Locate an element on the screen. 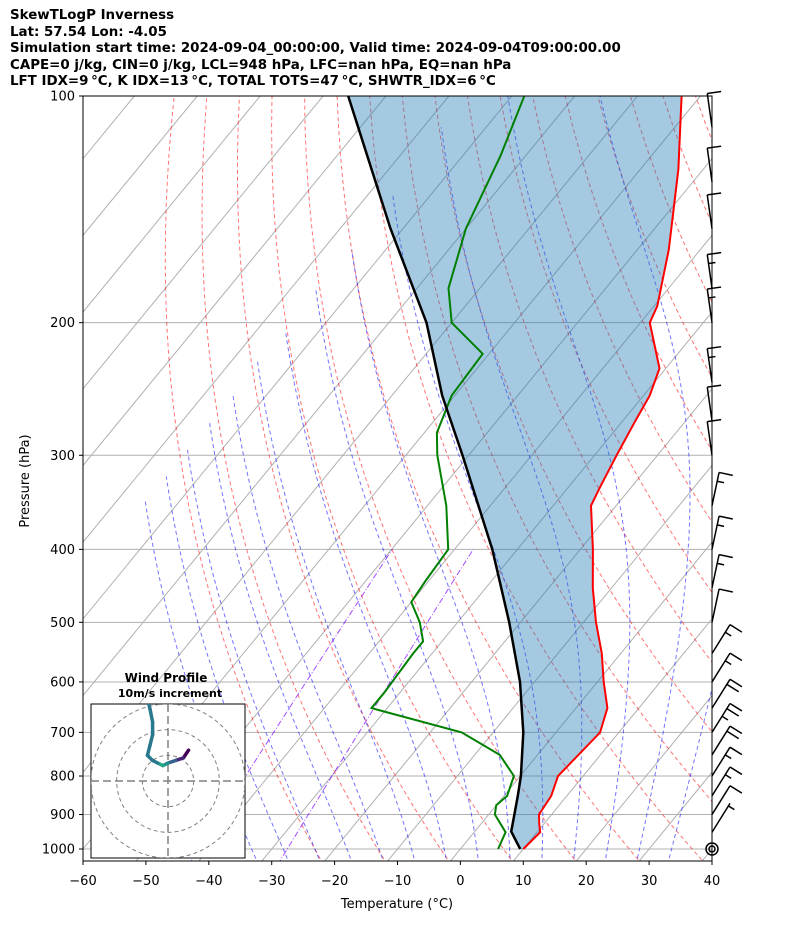 This screenshot has width=794, height=937. hodograph-plot is located at coordinates (168, 781).